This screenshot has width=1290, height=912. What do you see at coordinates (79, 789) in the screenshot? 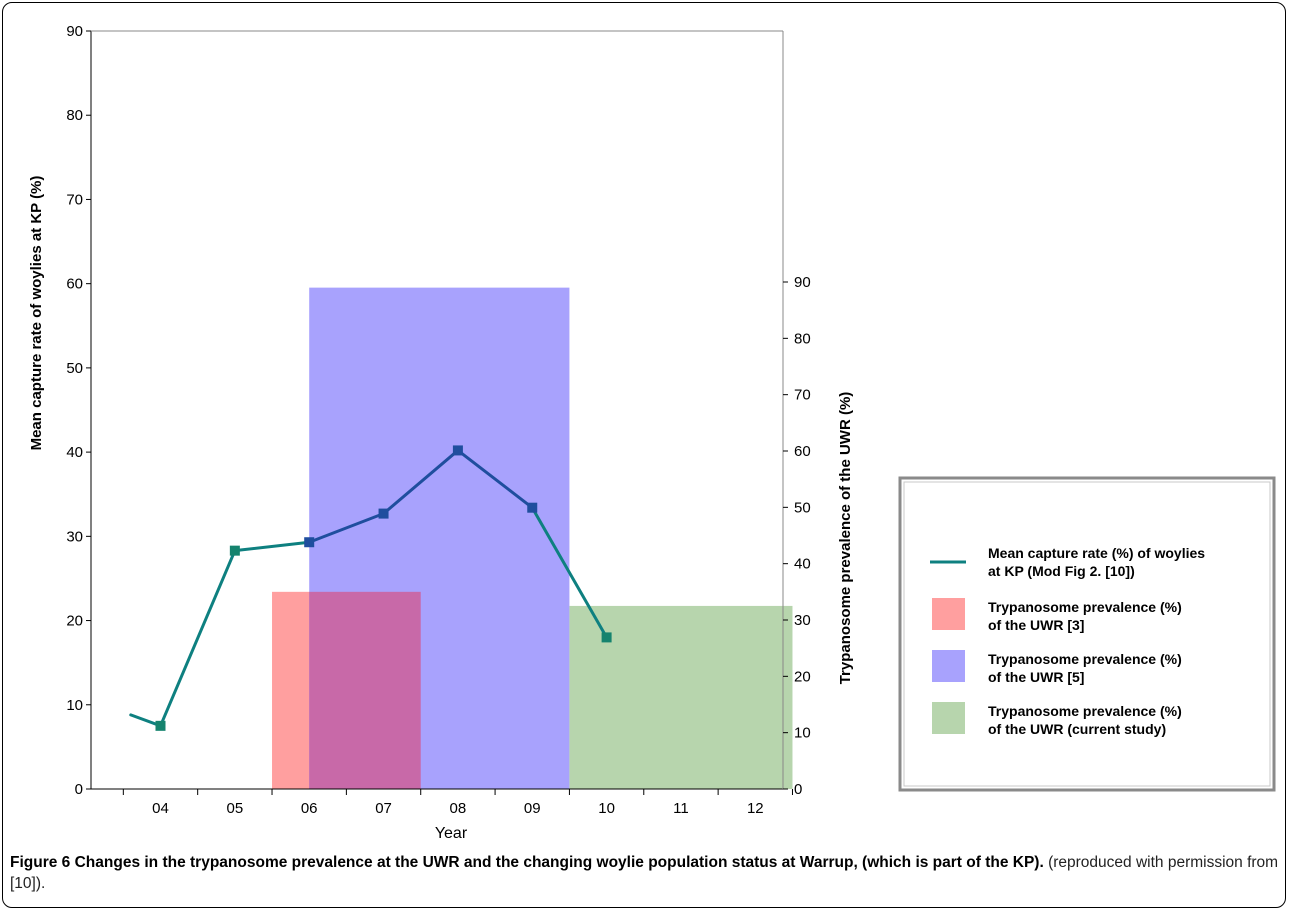
I see `y-left-tick-label: 0` at bounding box center [79, 789].